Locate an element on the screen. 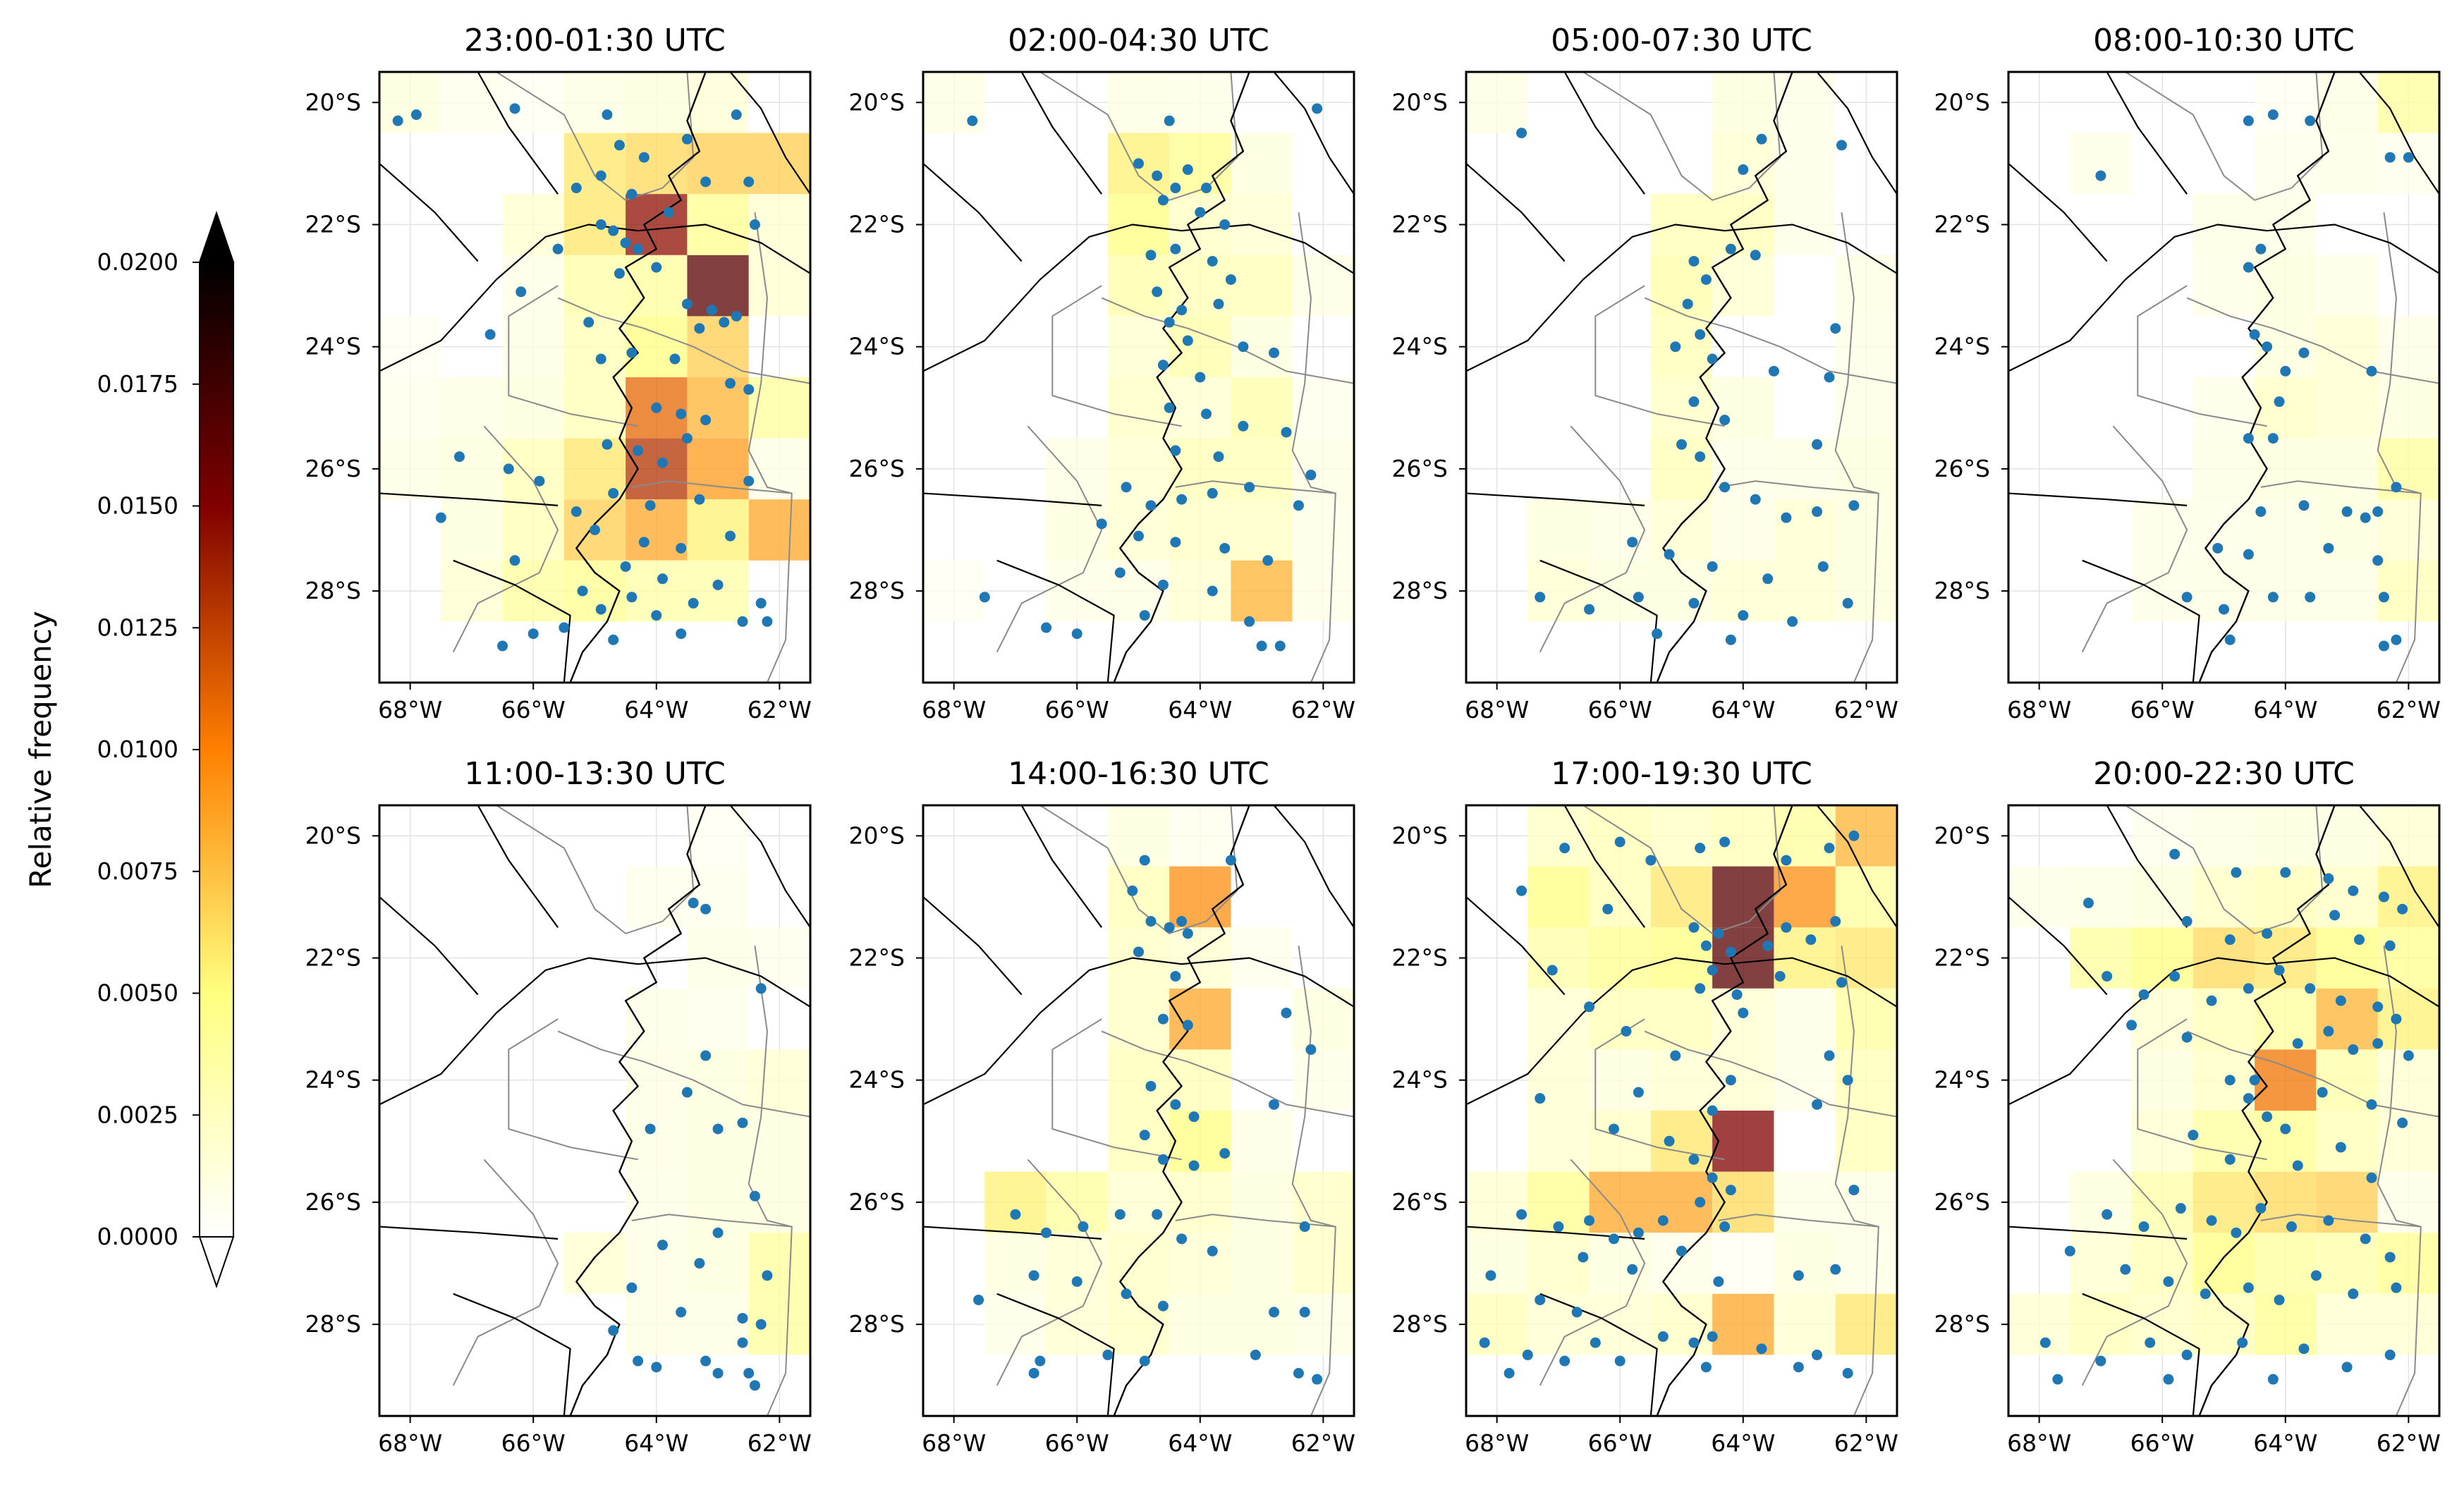 Image resolution: width=2464 pixels, height=1490 pixels. y-tick-label: 26°S is located at coordinates (333, 468).